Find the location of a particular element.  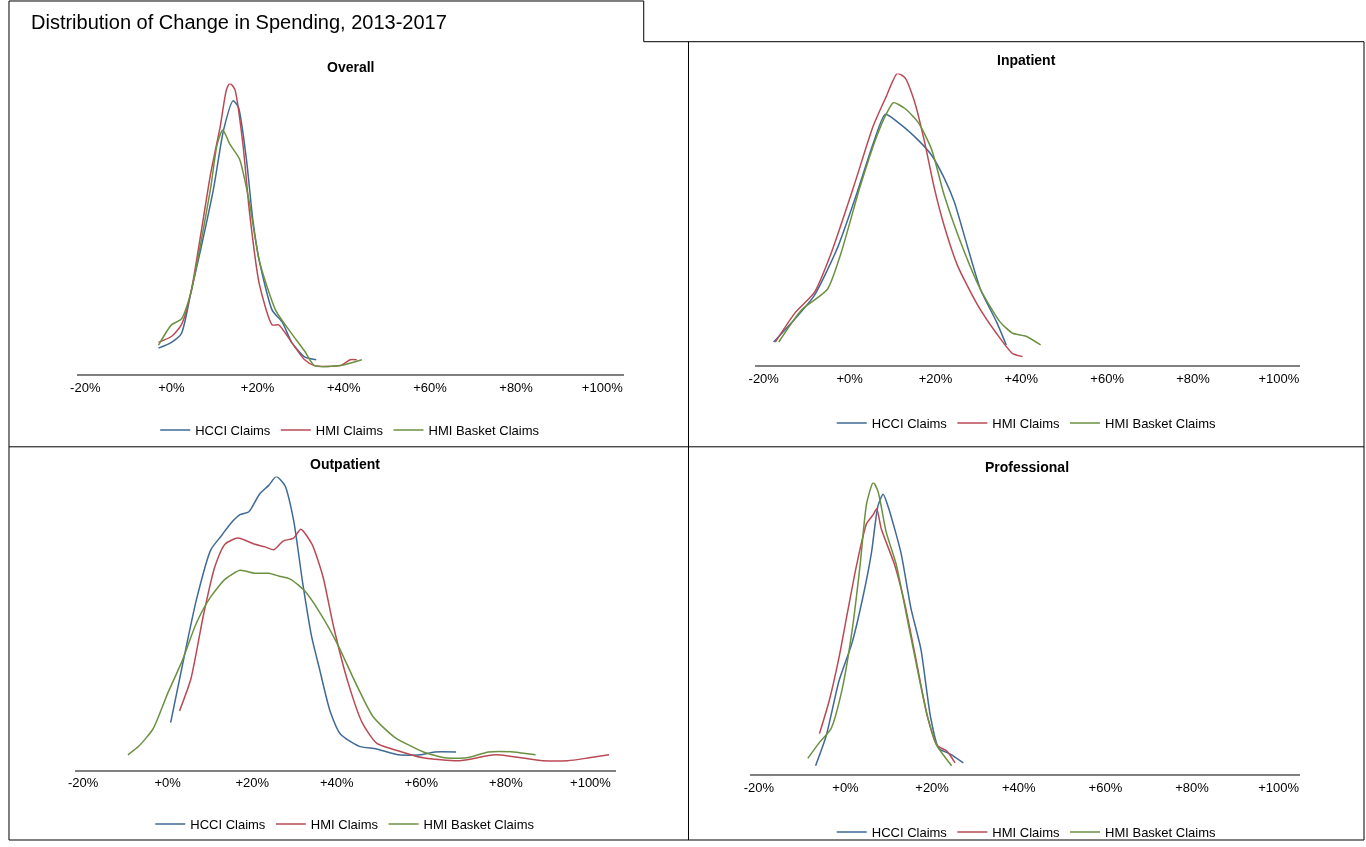

text: Distribution of Change in Spending, 2013-2017 is located at coordinates (239, 22).